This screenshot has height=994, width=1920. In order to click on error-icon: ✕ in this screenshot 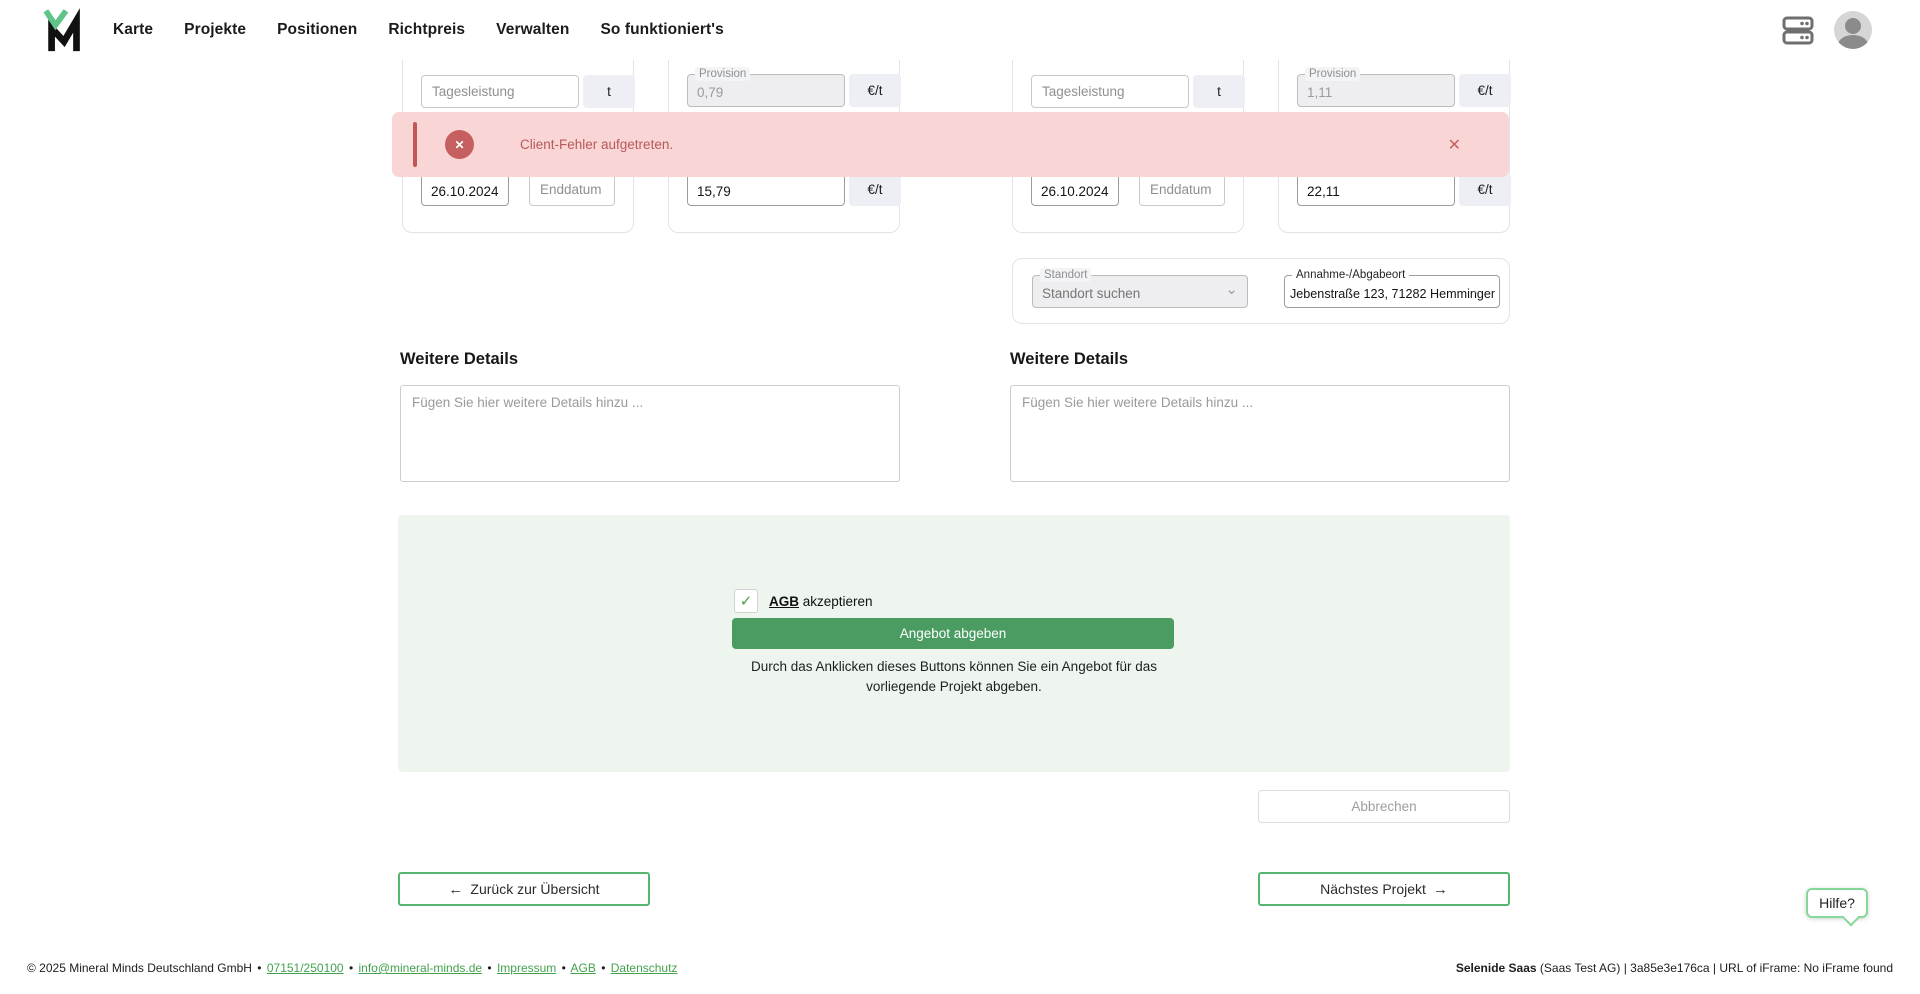, I will do `click(459, 144)`.